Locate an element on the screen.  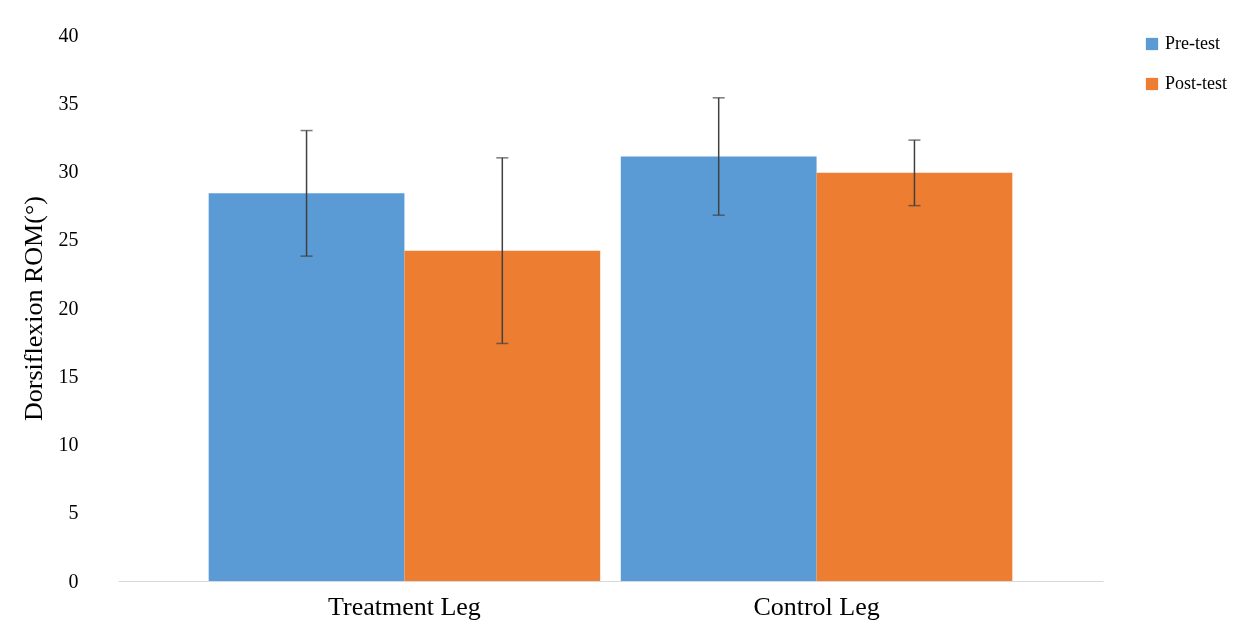
y-tick-label: 0 is located at coordinates (73, 580).